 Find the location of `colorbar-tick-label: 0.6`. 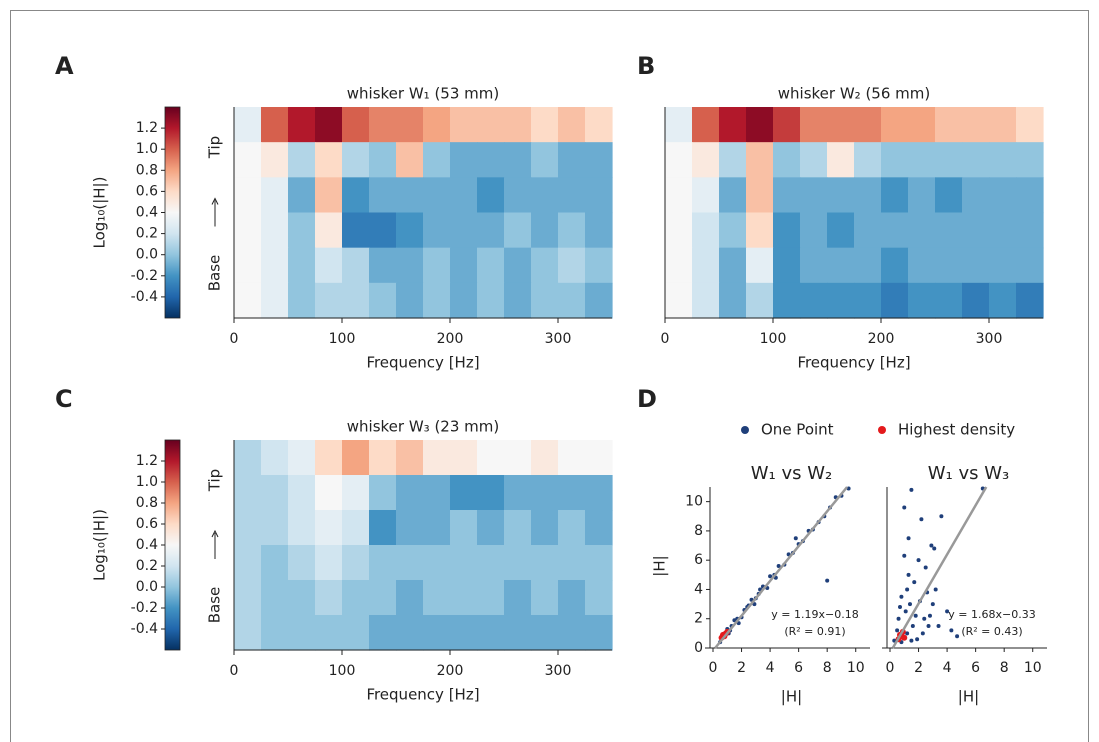

colorbar-tick-label: 0.6 is located at coordinates (147, 191).